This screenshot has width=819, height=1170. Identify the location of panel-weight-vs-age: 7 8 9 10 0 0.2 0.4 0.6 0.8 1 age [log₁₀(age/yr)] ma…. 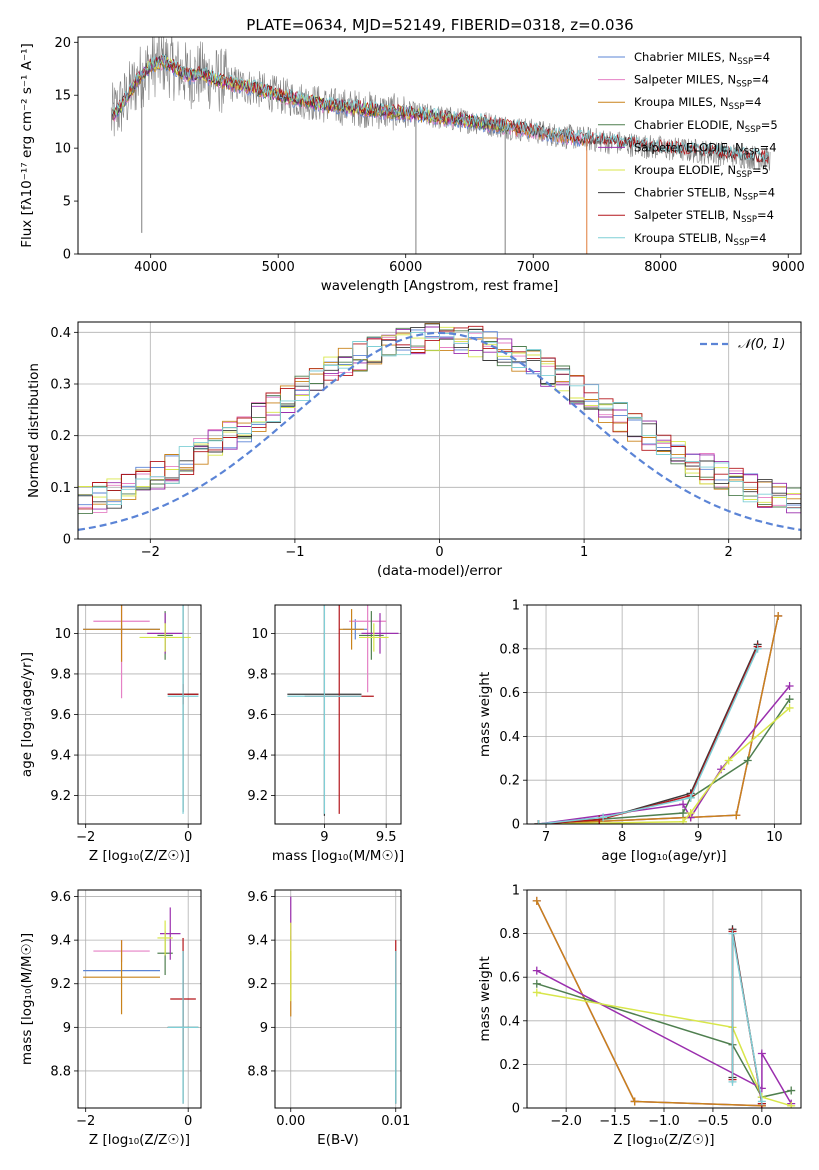
(639, 731).